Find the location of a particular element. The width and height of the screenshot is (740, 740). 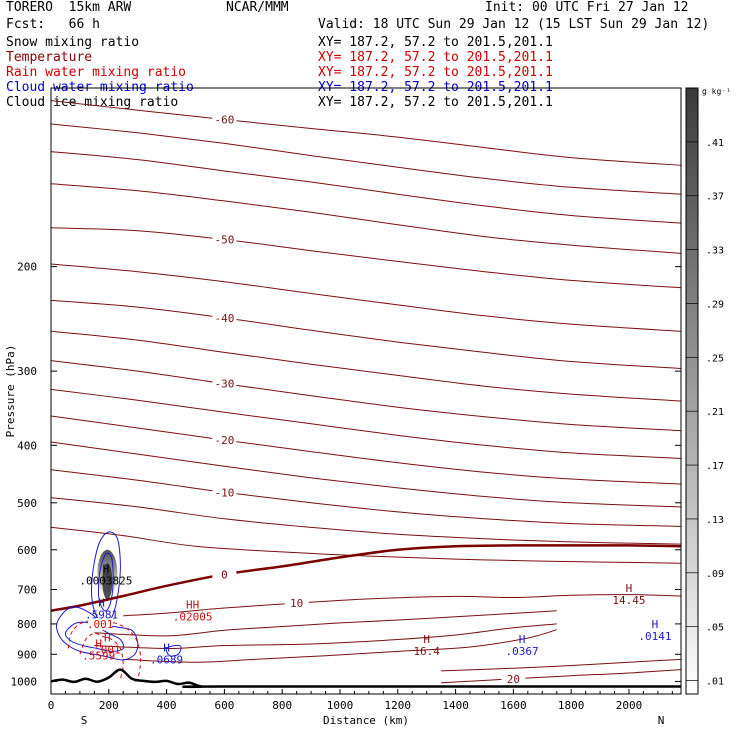

max-value-label: .02005 is located at coordinates (193, 616).